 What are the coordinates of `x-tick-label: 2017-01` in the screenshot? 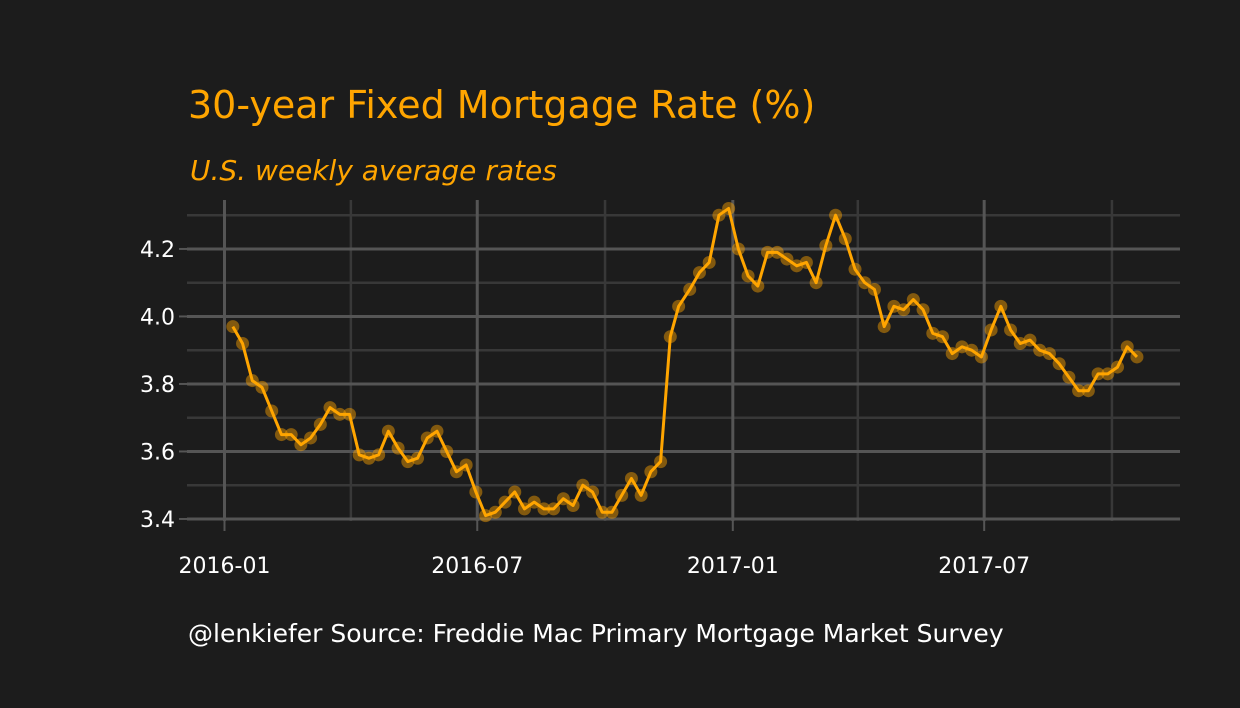 It's located at (733, 566).